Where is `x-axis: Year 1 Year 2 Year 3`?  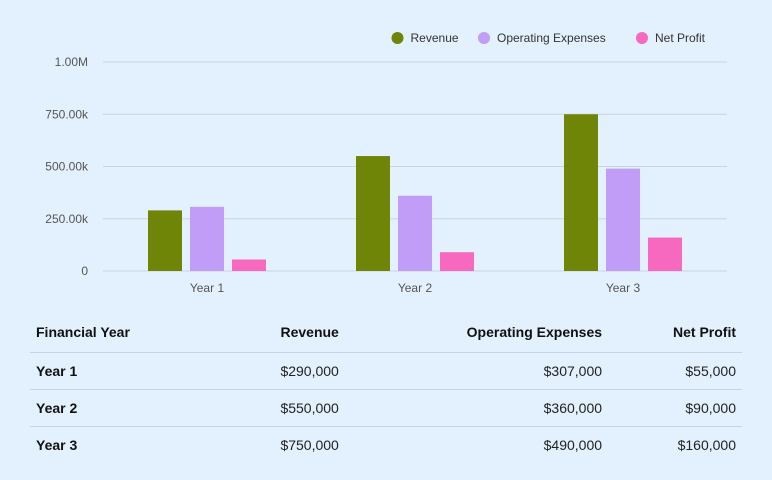
x-axis: Year 1 Year 2 Year 3 is located at coordinates (415, 288).